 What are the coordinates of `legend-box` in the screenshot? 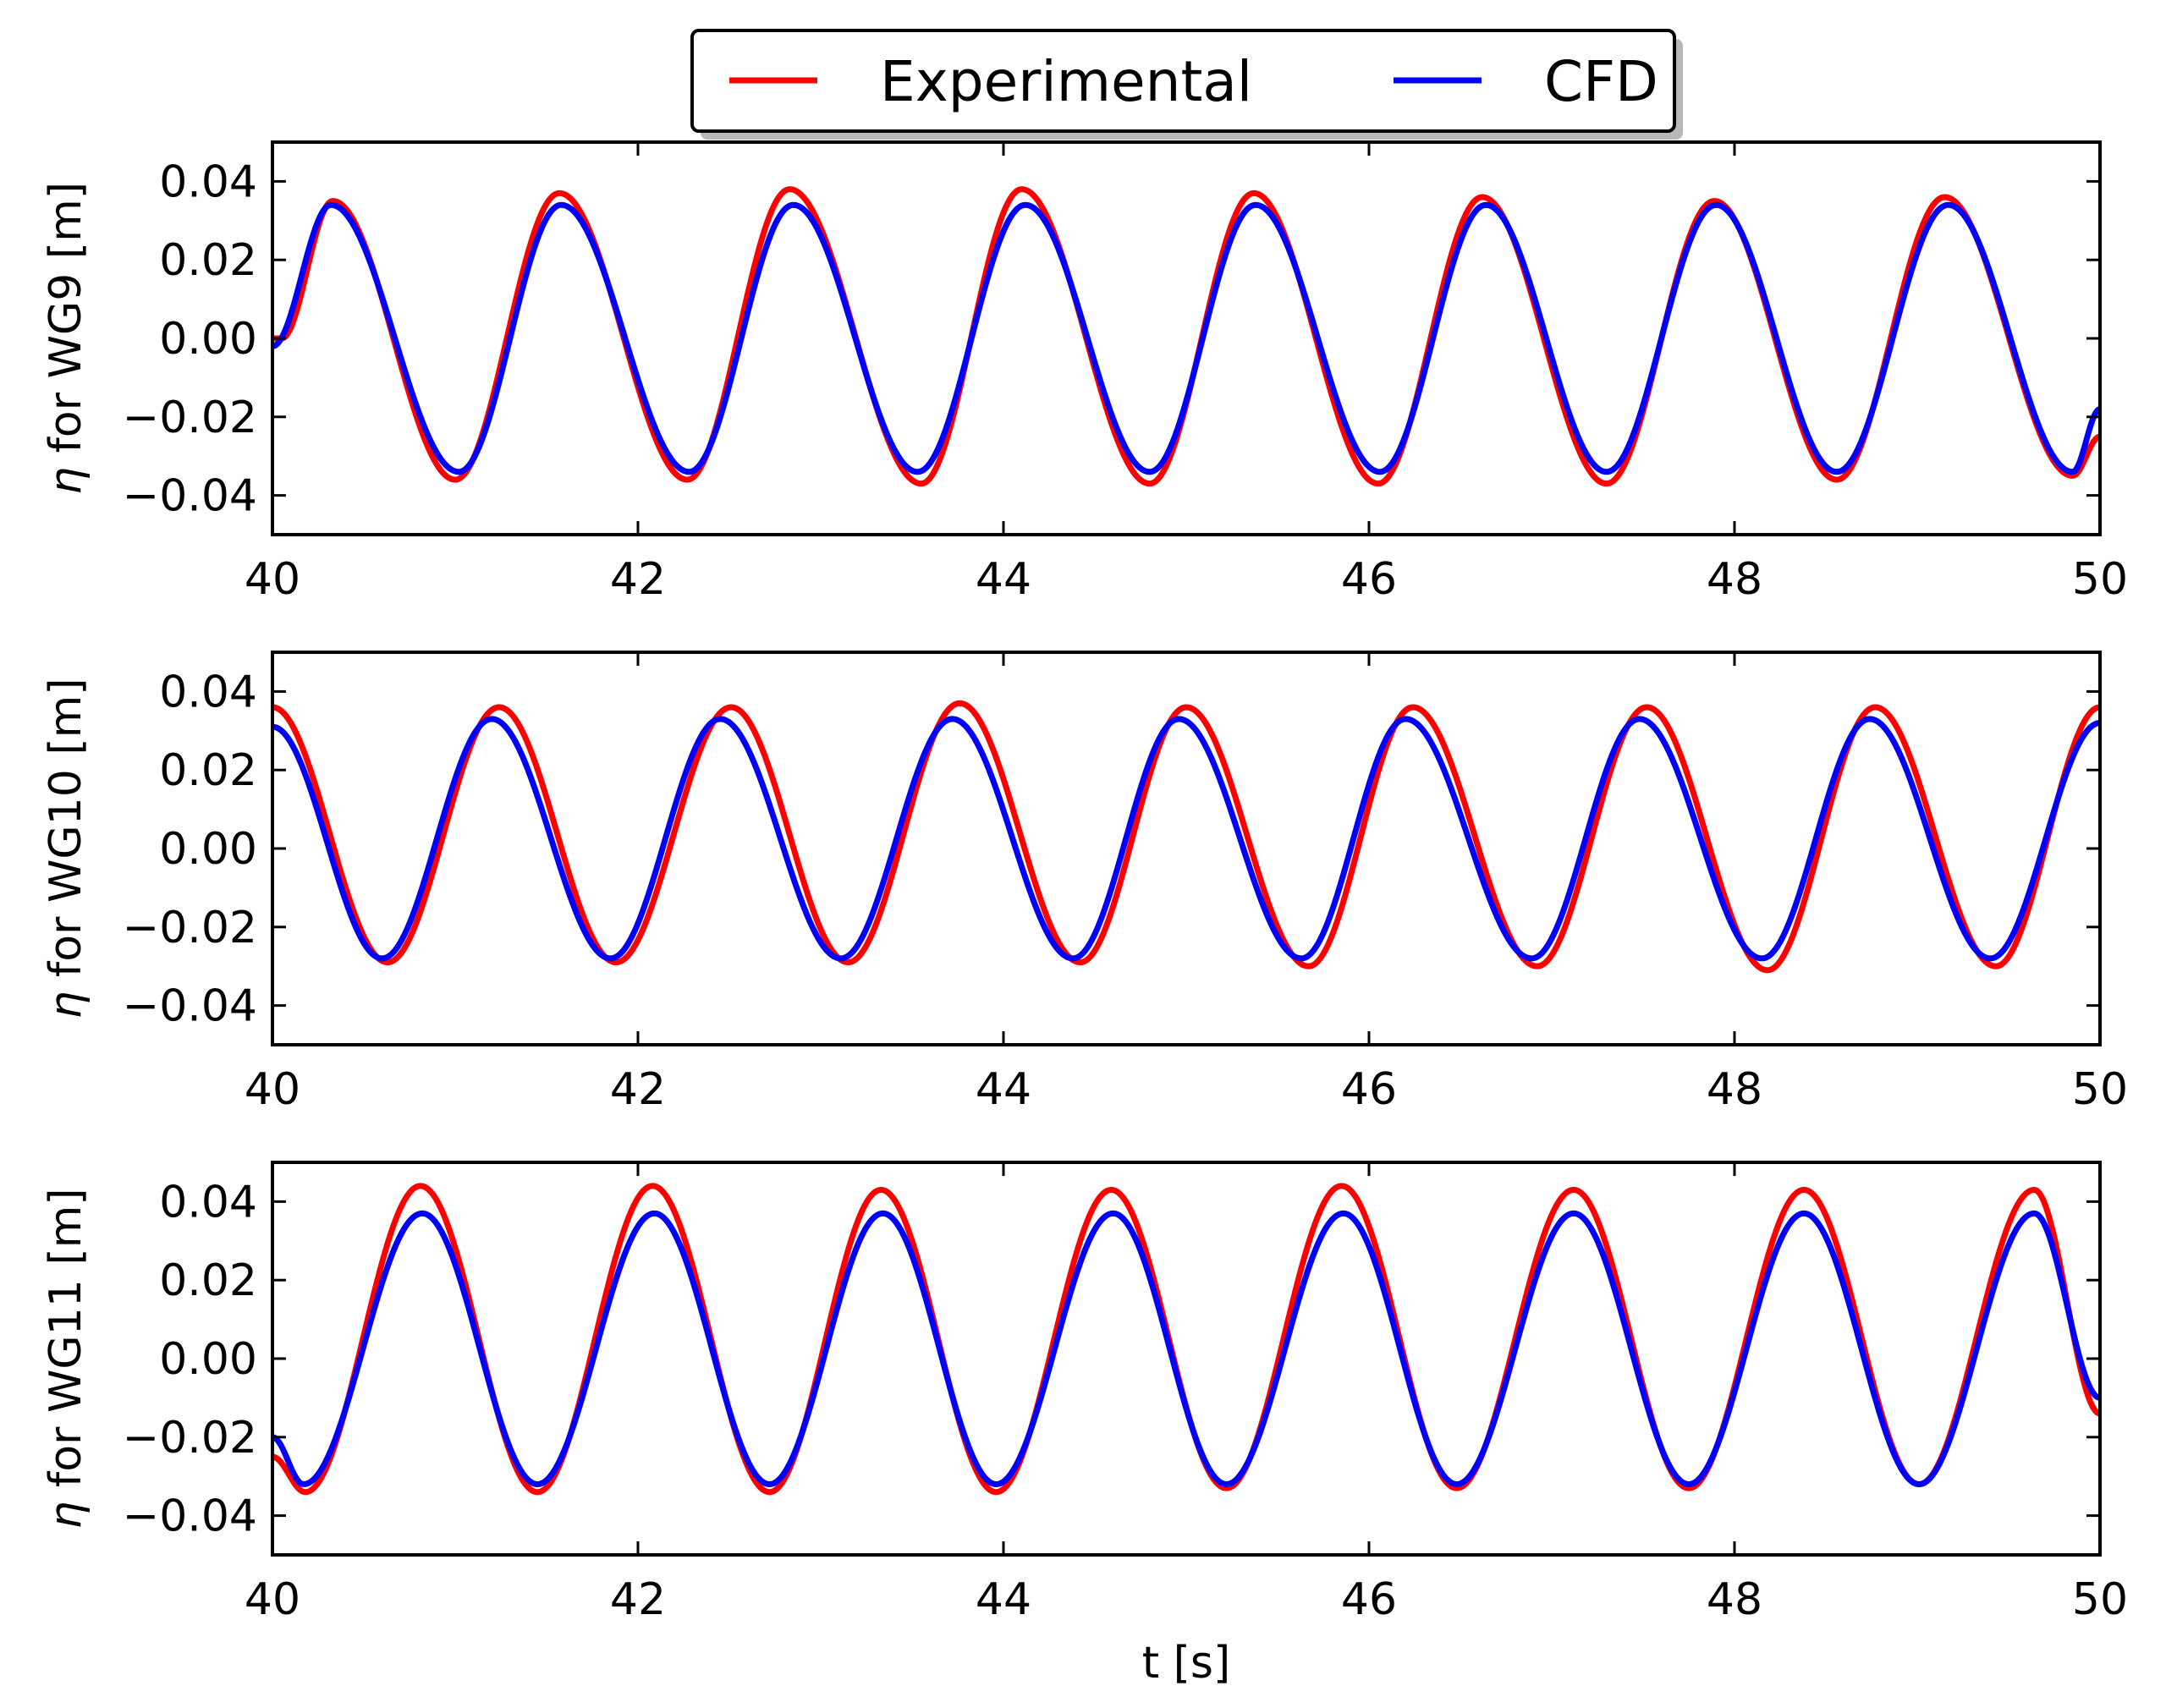 It's located at (1183, 81).